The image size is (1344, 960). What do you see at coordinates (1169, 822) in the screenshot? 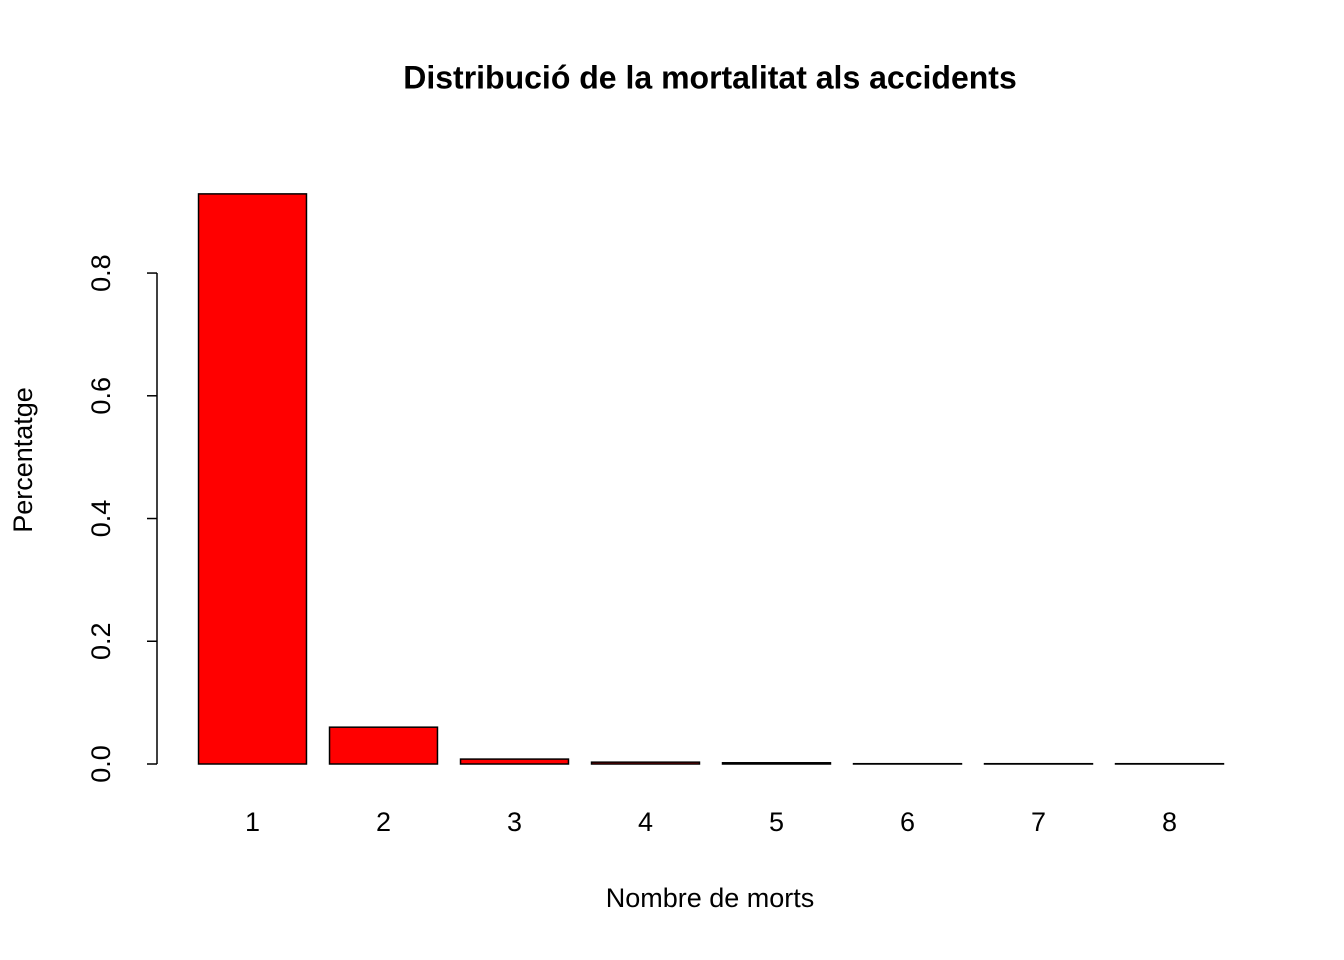
I see `x-tick-label: 8` at bounding box center [1169, 822].